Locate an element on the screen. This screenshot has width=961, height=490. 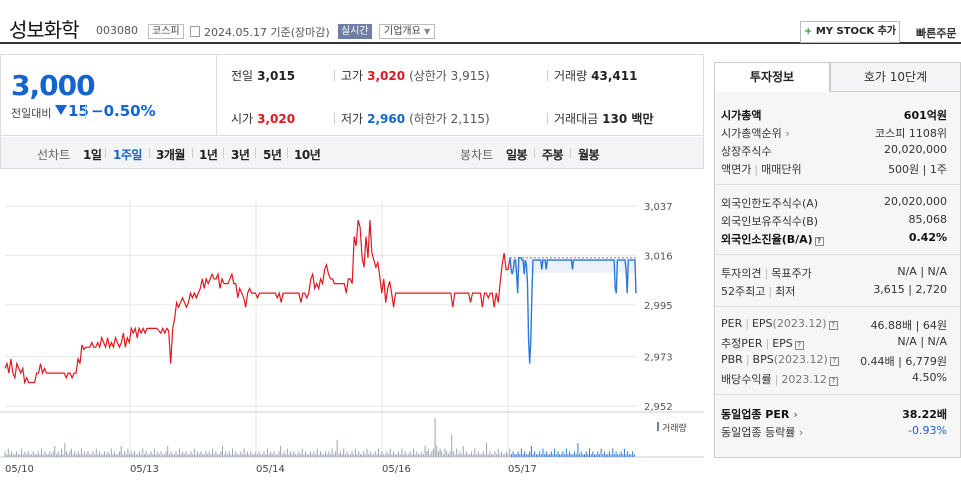
shares-row: 상장주식수 20,020,000 is located at coordinates (834, 151).